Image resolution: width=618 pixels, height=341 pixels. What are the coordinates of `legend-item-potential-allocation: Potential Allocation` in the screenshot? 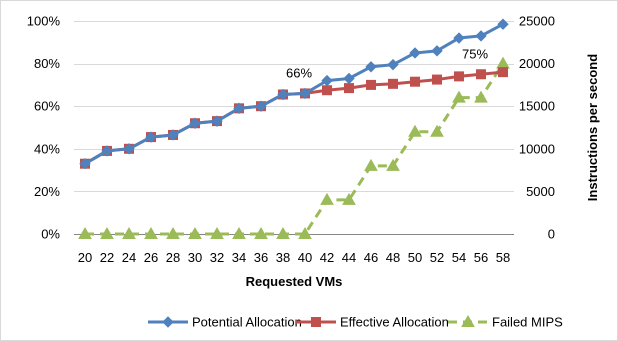 It's located at (225, 322).